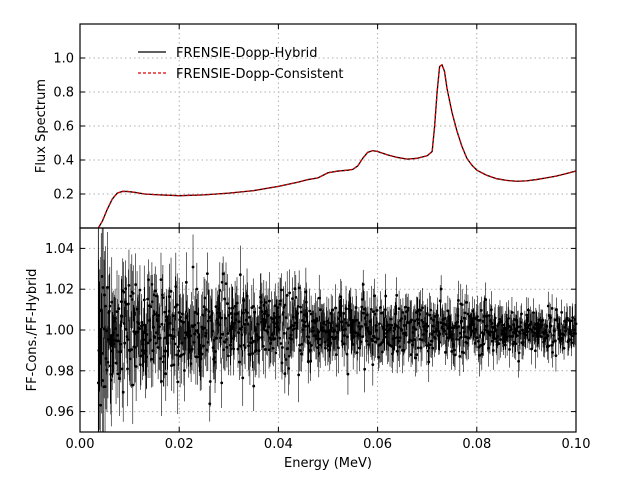 This screenshot has width=640, height=484. I want to click on x-tick-label: 0.00, so click(80, 444).